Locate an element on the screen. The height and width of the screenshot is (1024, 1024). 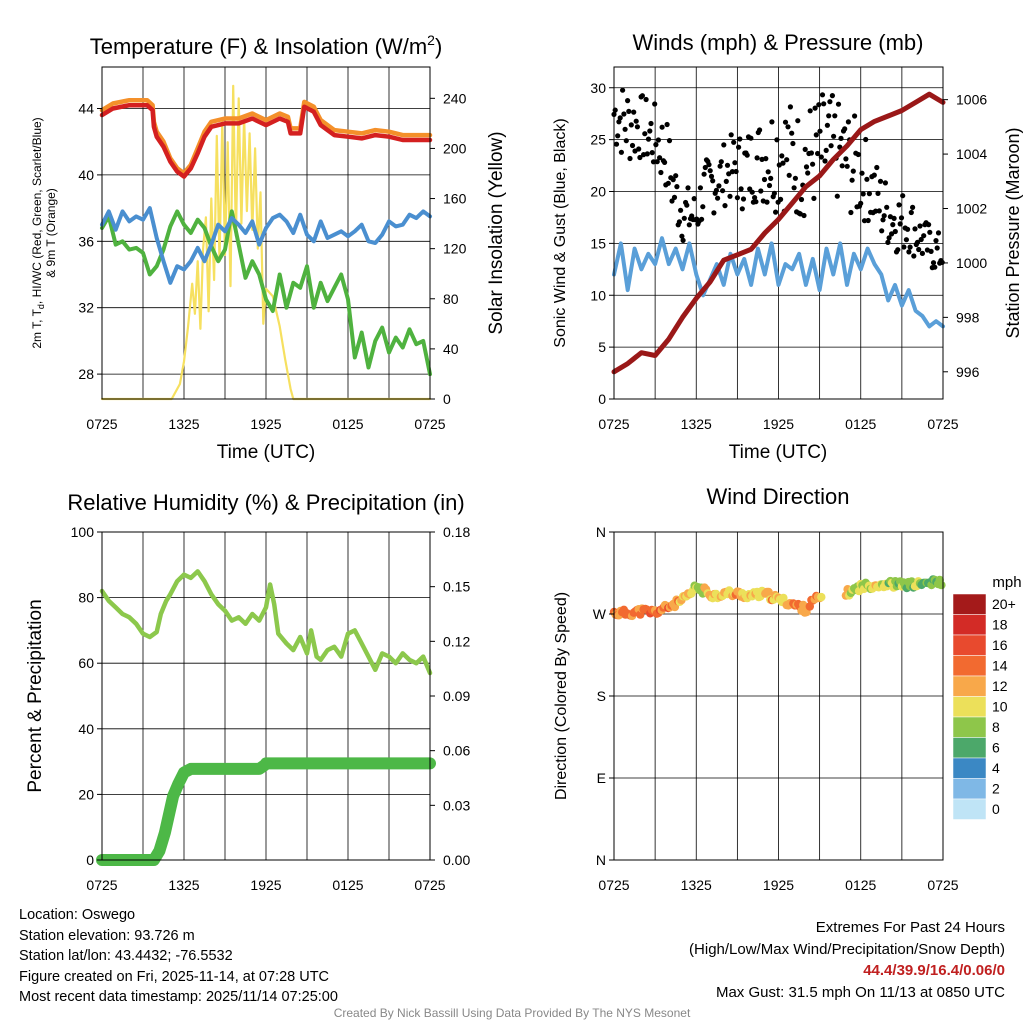
rh-xtick-label: 0125 is located at coordinates (347, 885).